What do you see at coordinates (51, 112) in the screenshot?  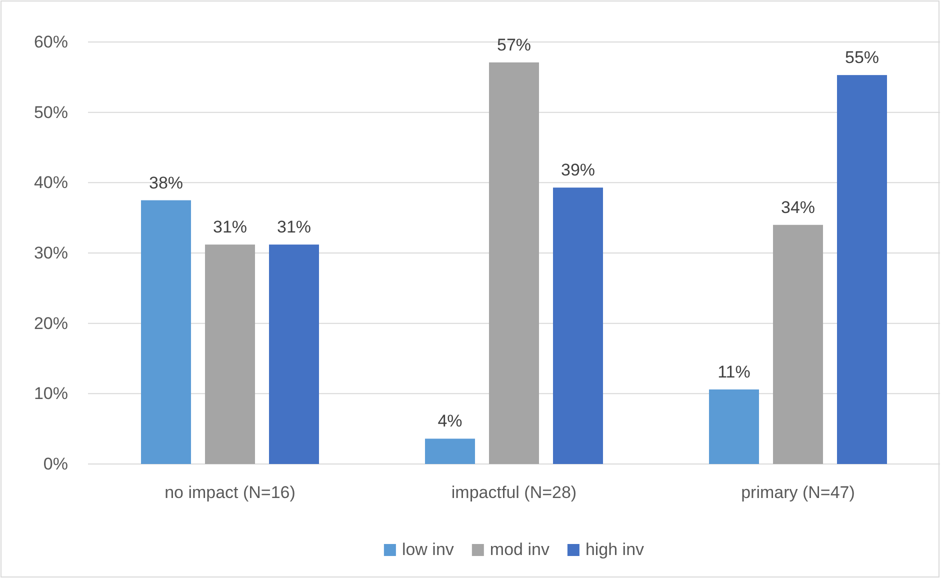 I see `y-tick-label: 50%` at bounding box center [51, 112].